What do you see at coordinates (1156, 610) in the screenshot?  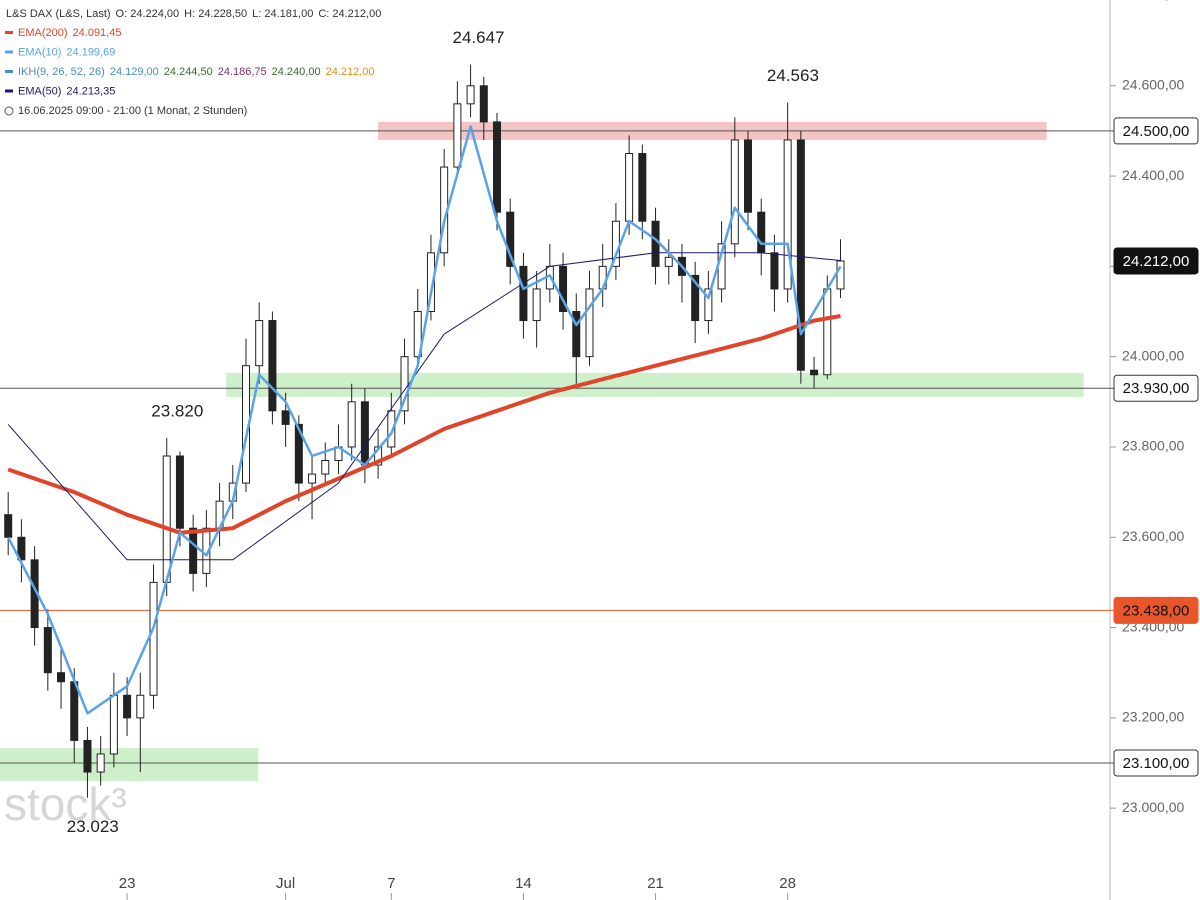 I see `level-label: 23.438,00` at bounding box center [1156, 610].